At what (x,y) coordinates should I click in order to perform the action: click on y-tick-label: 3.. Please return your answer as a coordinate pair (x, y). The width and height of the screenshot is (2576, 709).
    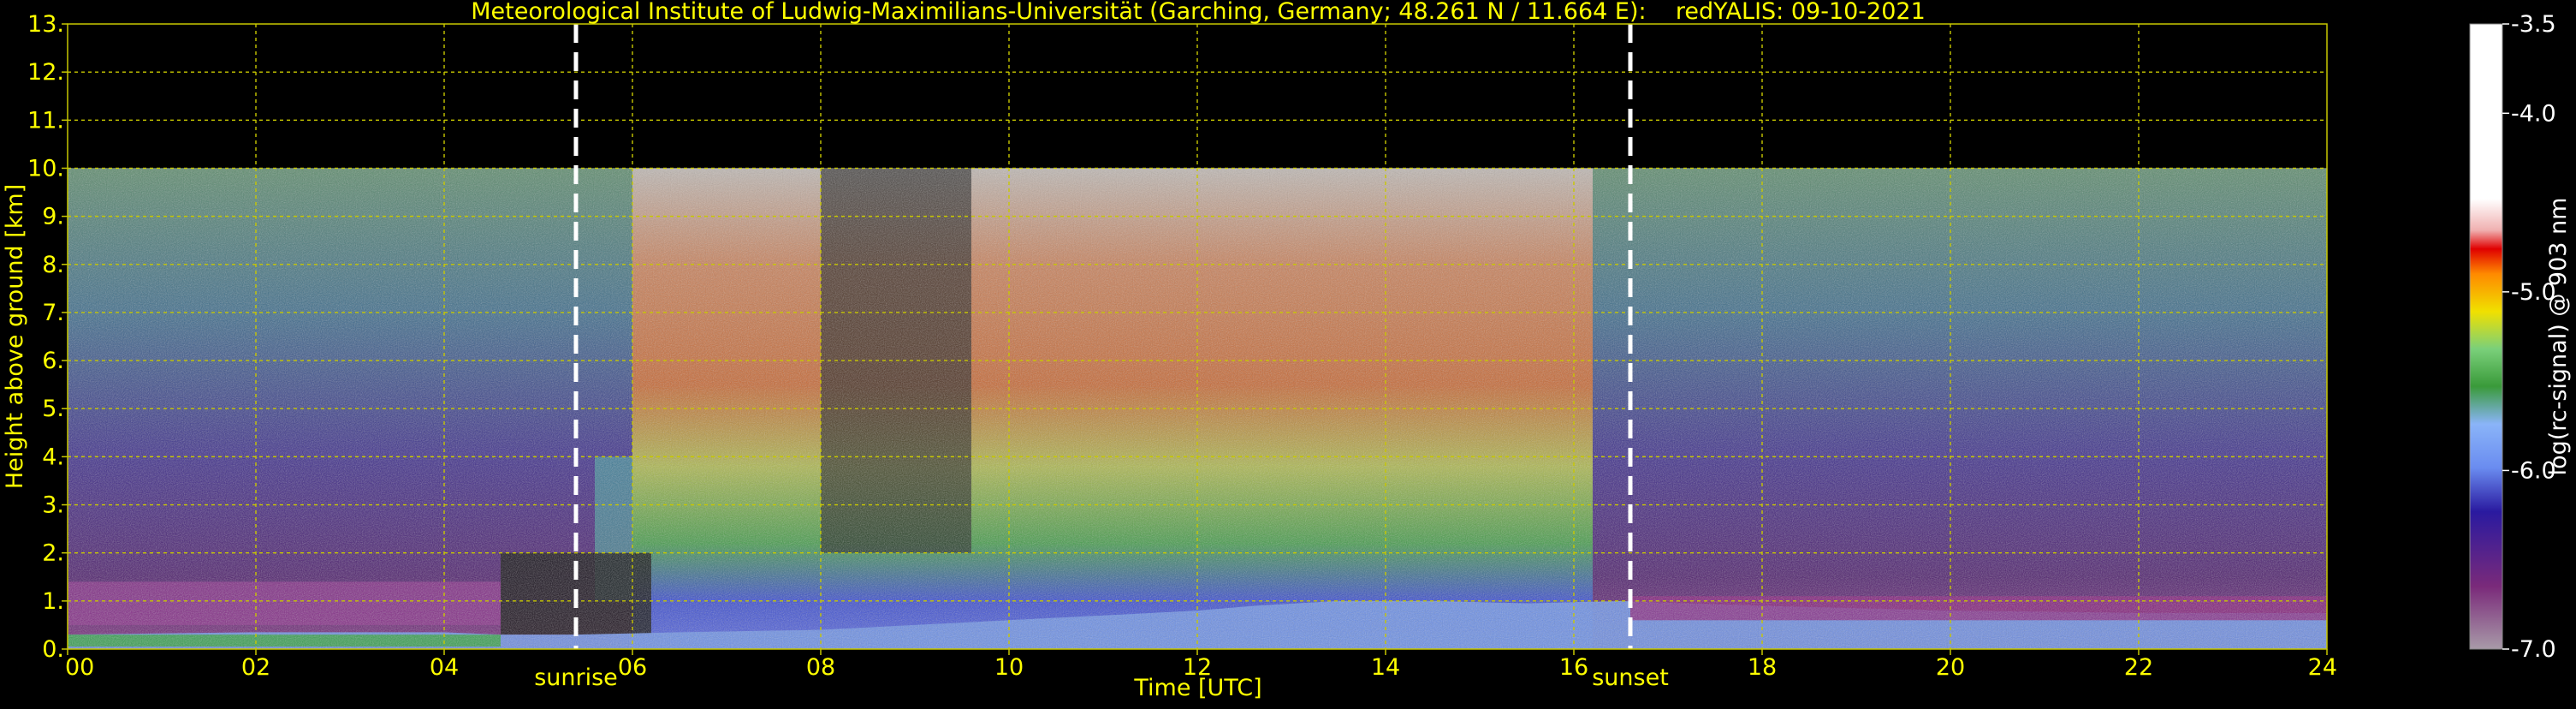
    Looking at the image, I should click on (53, 505).